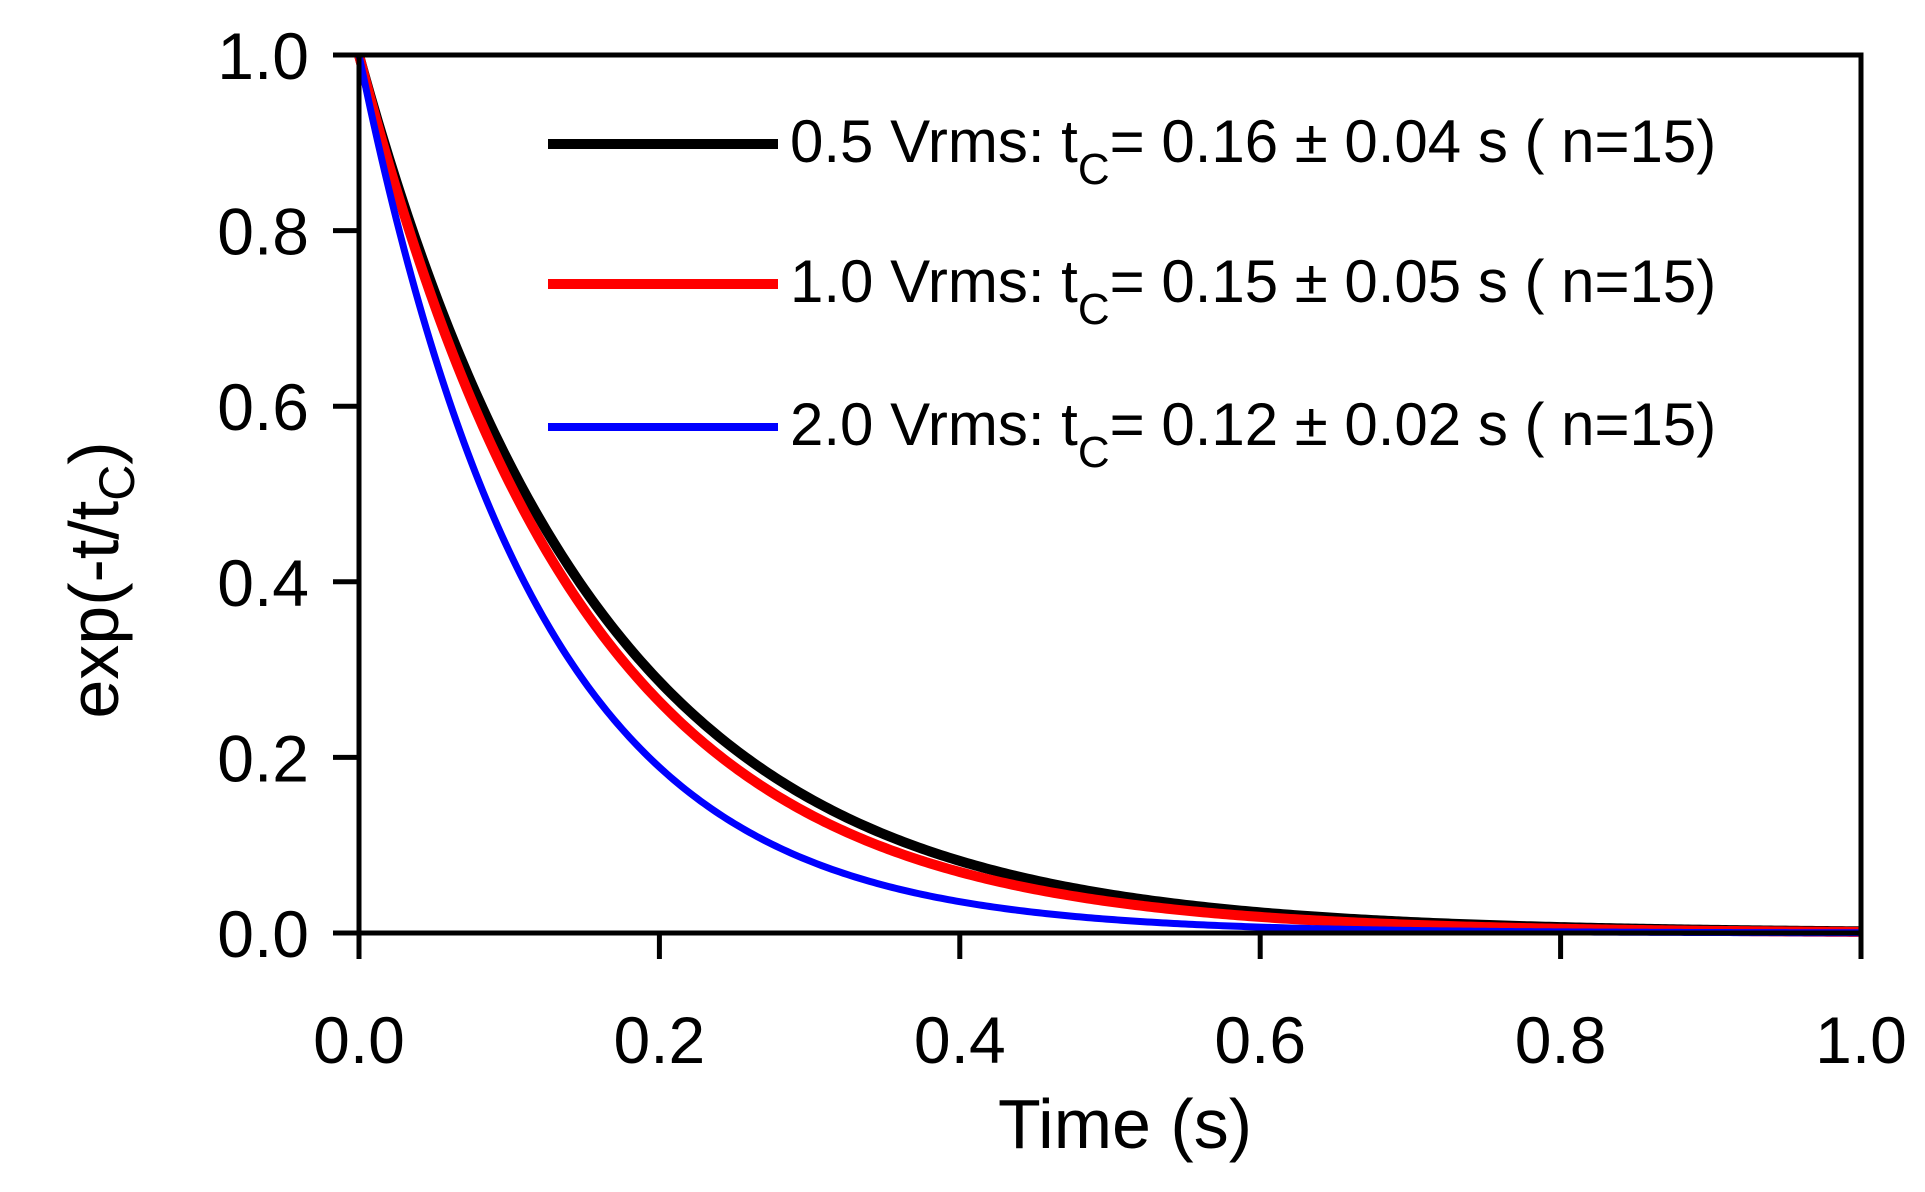  Describe the element at coordinates (1861, 1040) in the screenshot. I see `x-tick-label-5: 1.0` at that location.